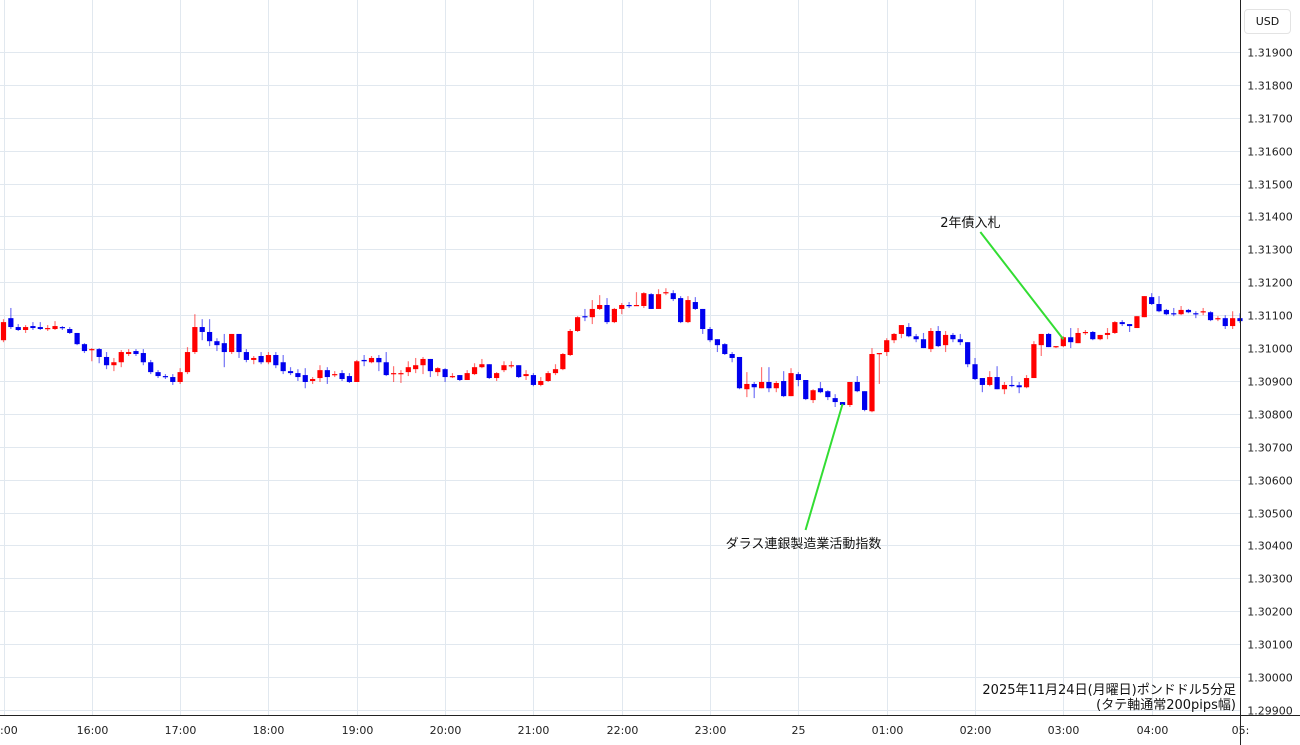 The height and width of the screenshot is (745, 1300). What do you see at coordinates (804, 544) in the screenshot?
I see `annotation-label: ダラス連銀製造業活動指数` at bounding box center [804, 544].